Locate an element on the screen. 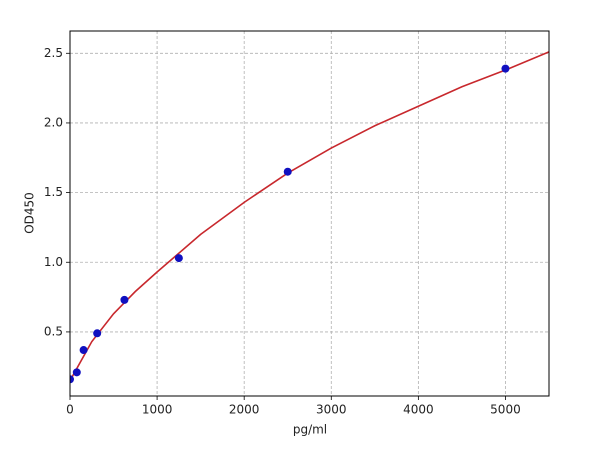 This screenshot has height=452, width=600. x-tick-label: 3000 is located at coordinates (331, 410).